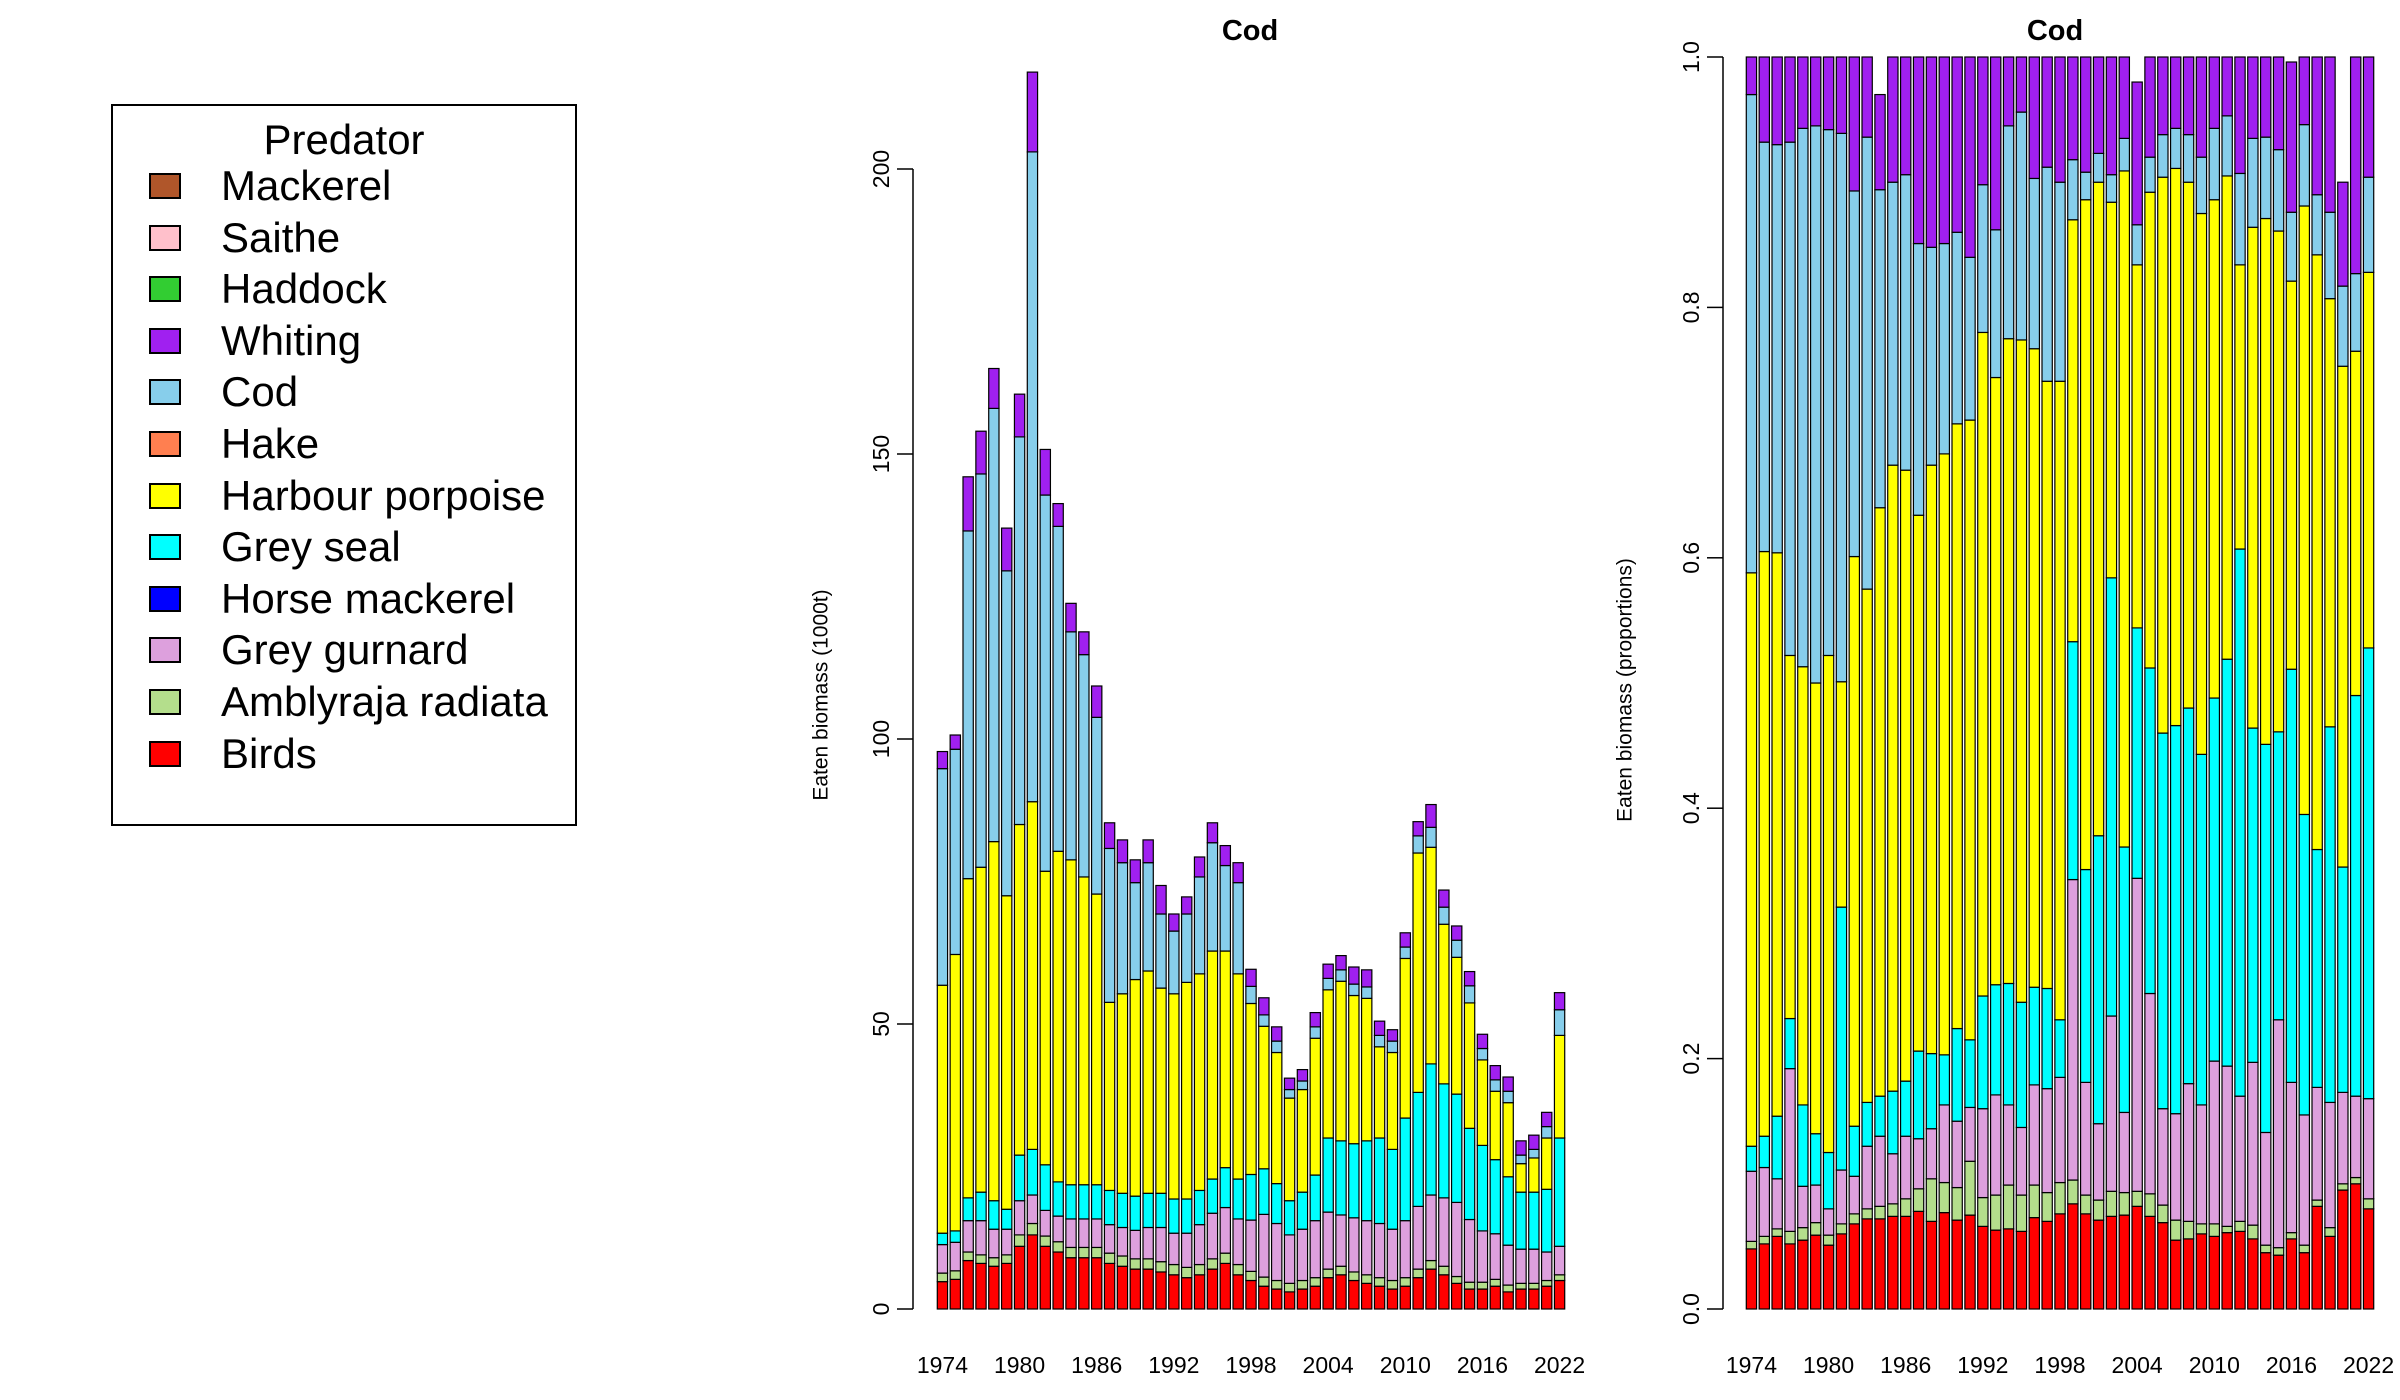 This screenshot has height=1400, width=2400. Describe the element at coordinates (1982, 1365) in the screenshot. I see `x-tick-label: 1992` at that location.